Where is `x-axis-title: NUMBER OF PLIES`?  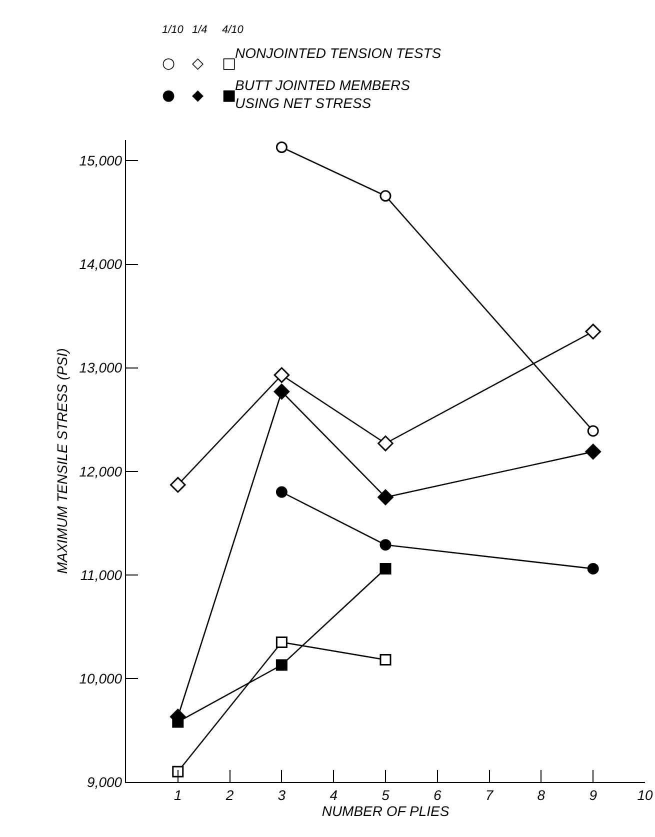
x-axis-title: NUMBER OF PLIES is located at coordinates (386, 811).